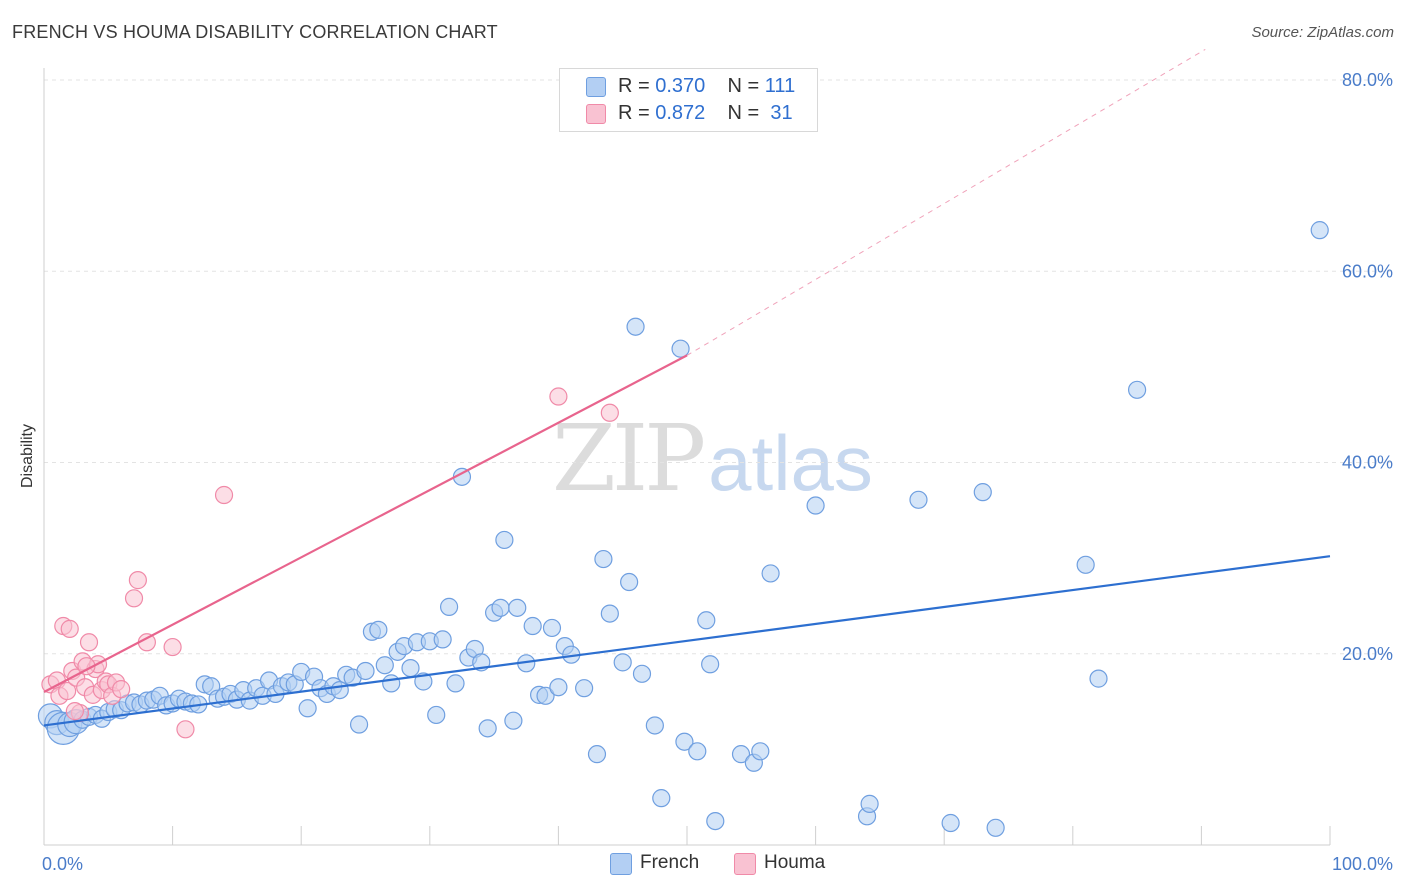 The width and height of the screenshot is (1406, 892). What do you see at coordinates (680, 113) in the screenshot?
I see `legend-r-value-houma: 0.872` at bounding box center [680, 113].